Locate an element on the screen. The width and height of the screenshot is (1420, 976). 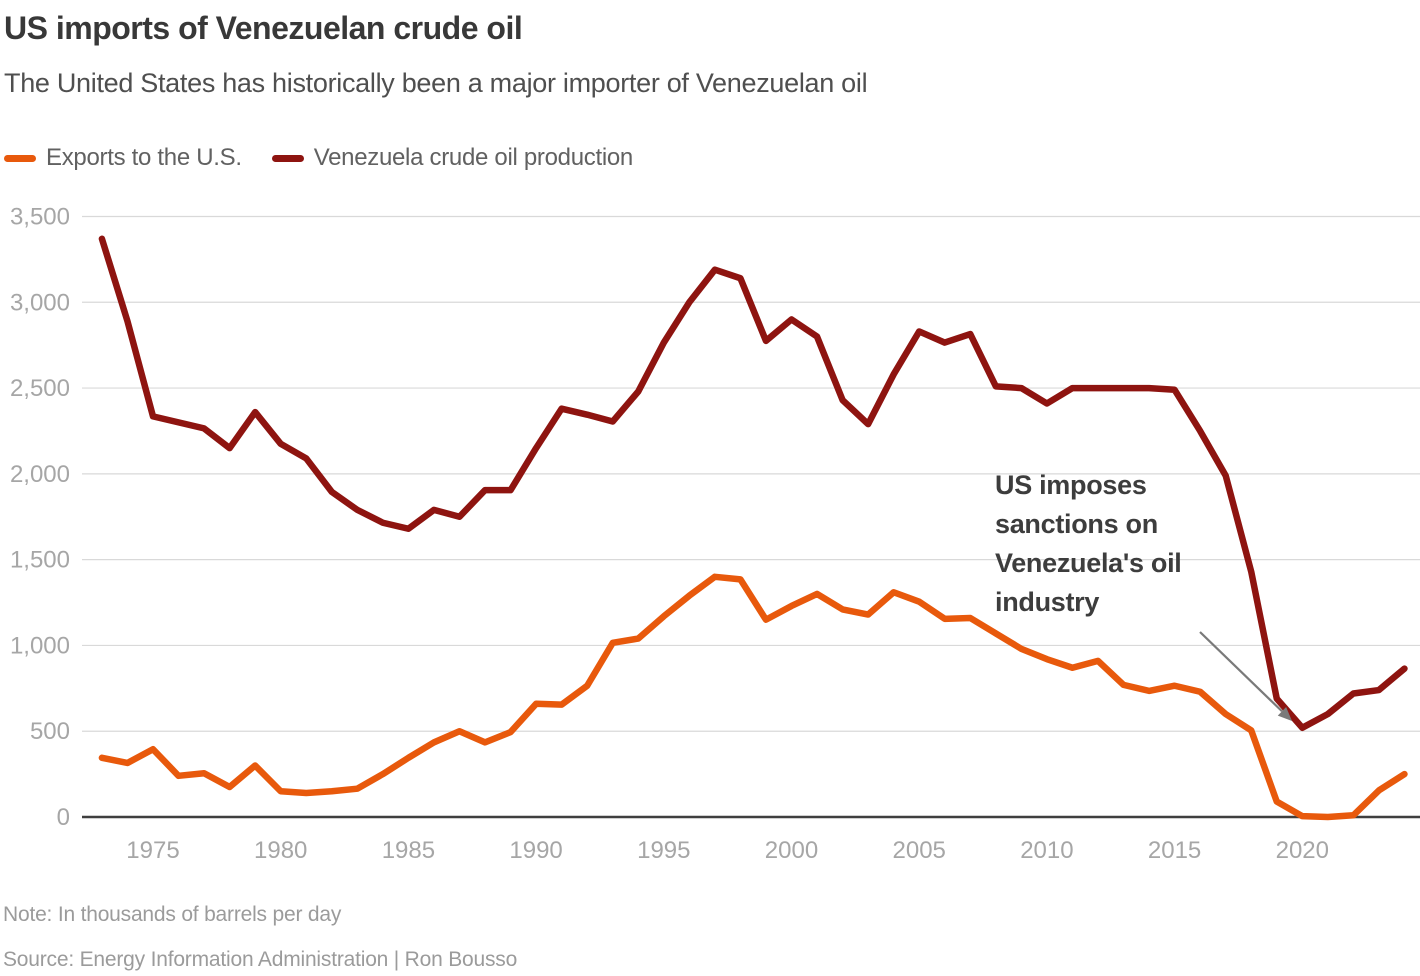
x-axis-label: 2005 is located at coordinates (919, 850).